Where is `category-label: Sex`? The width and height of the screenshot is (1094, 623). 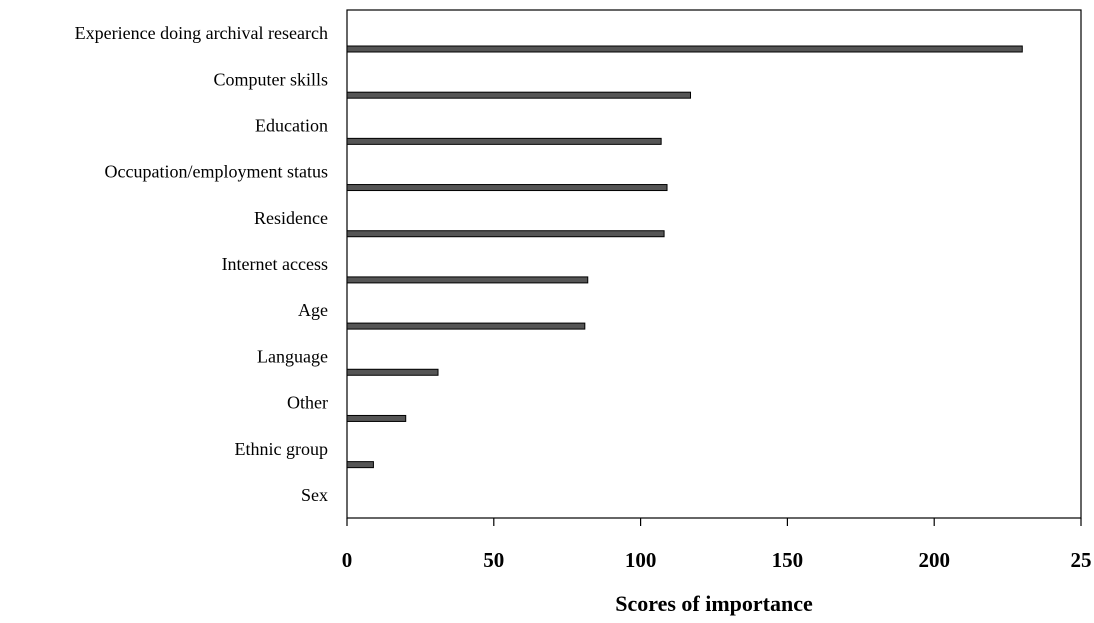 category-label: Sex is located at coordinates (314, 495).